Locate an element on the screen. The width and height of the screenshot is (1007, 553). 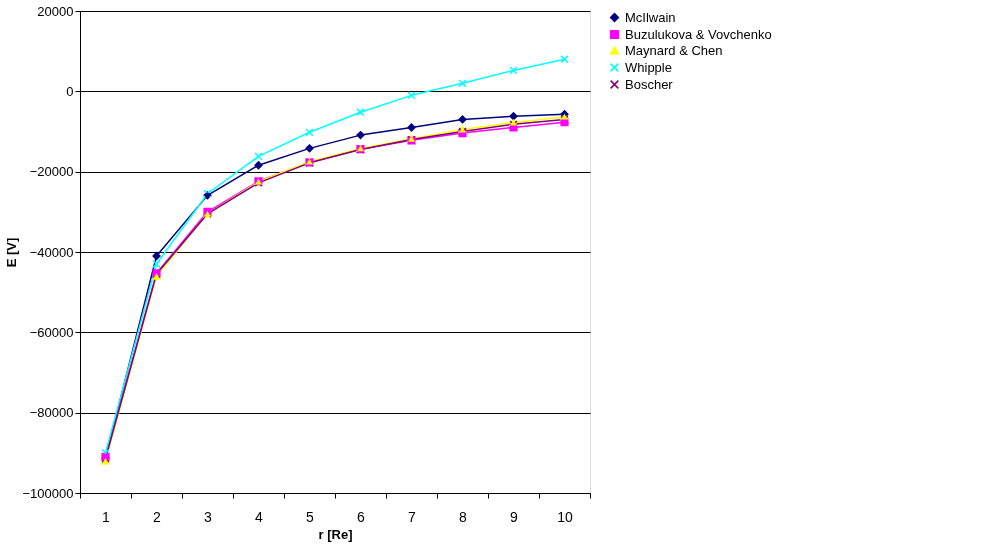
legend-label: Maynard & Chen is located at coordinates (674, 50).